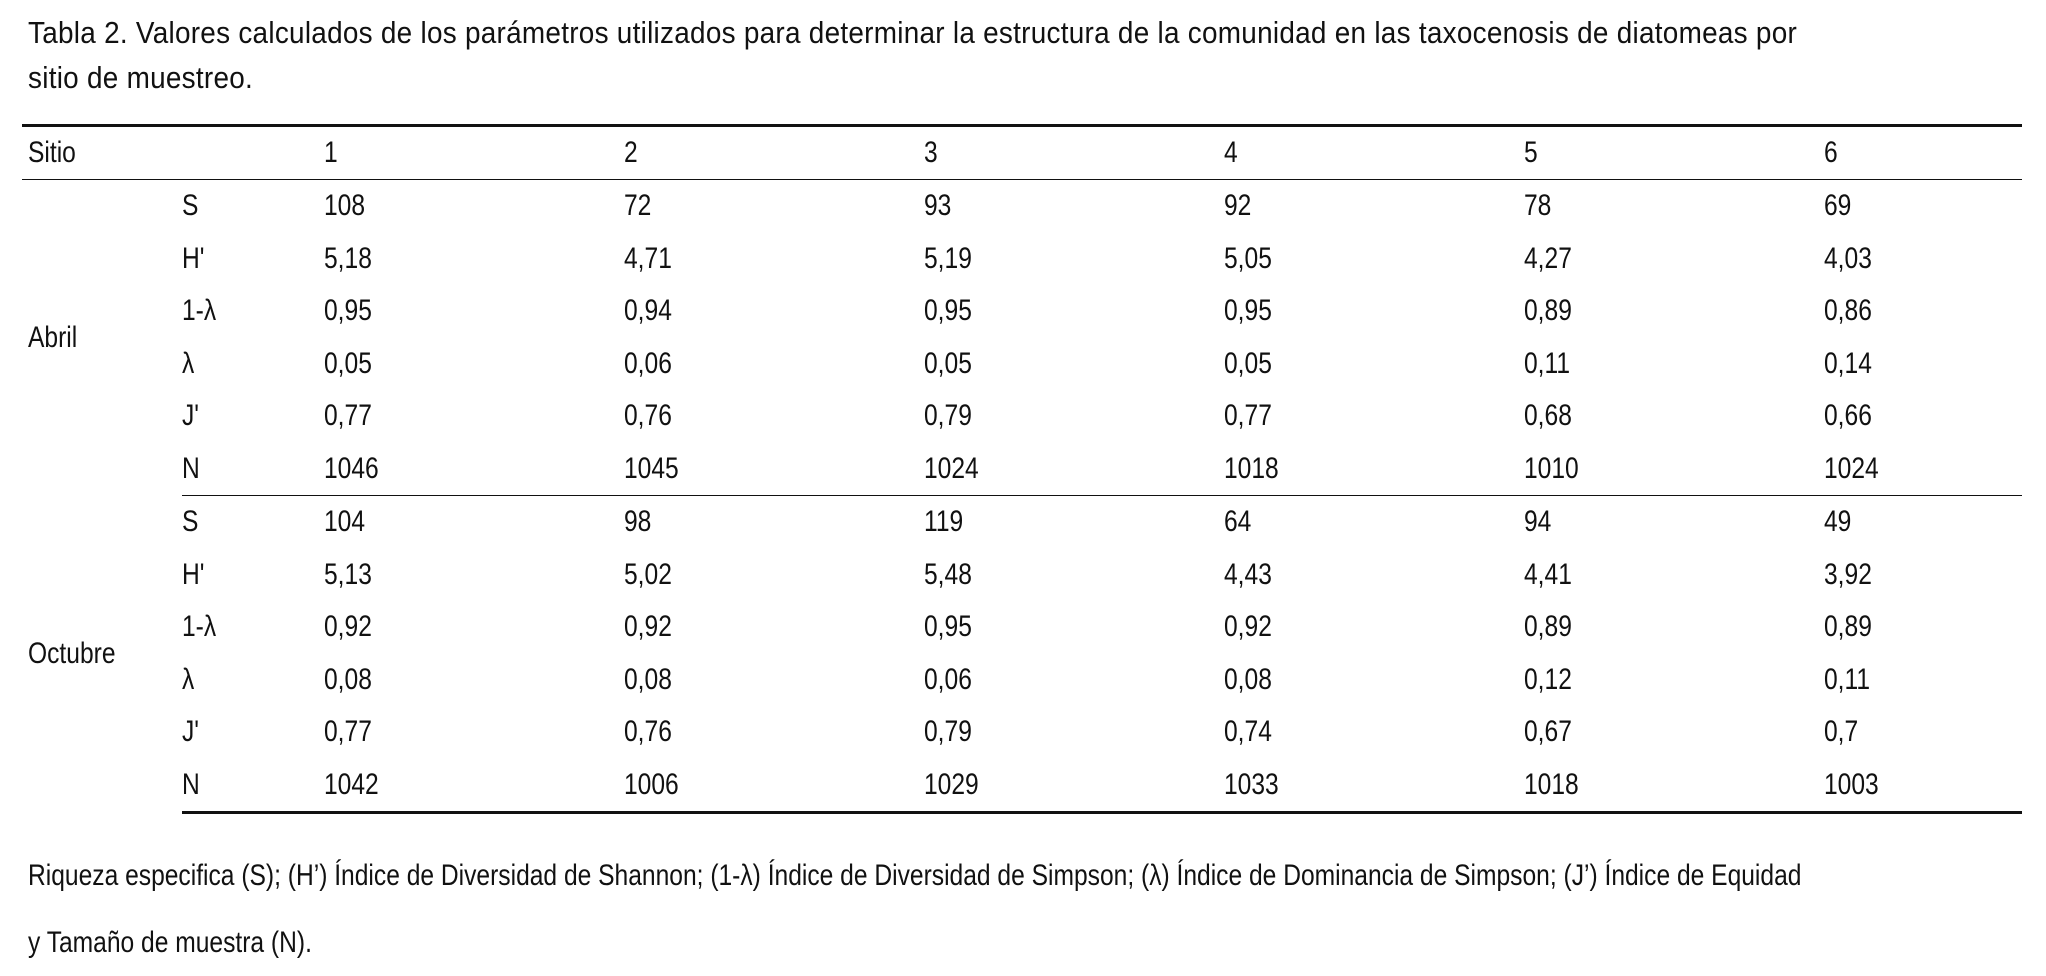 This screenshot has width=2046, height=976. What do you see at coordinates (1374, 786) in the screenshot?
I see `value-cell: 1033` at bounding box center [1374, 786].